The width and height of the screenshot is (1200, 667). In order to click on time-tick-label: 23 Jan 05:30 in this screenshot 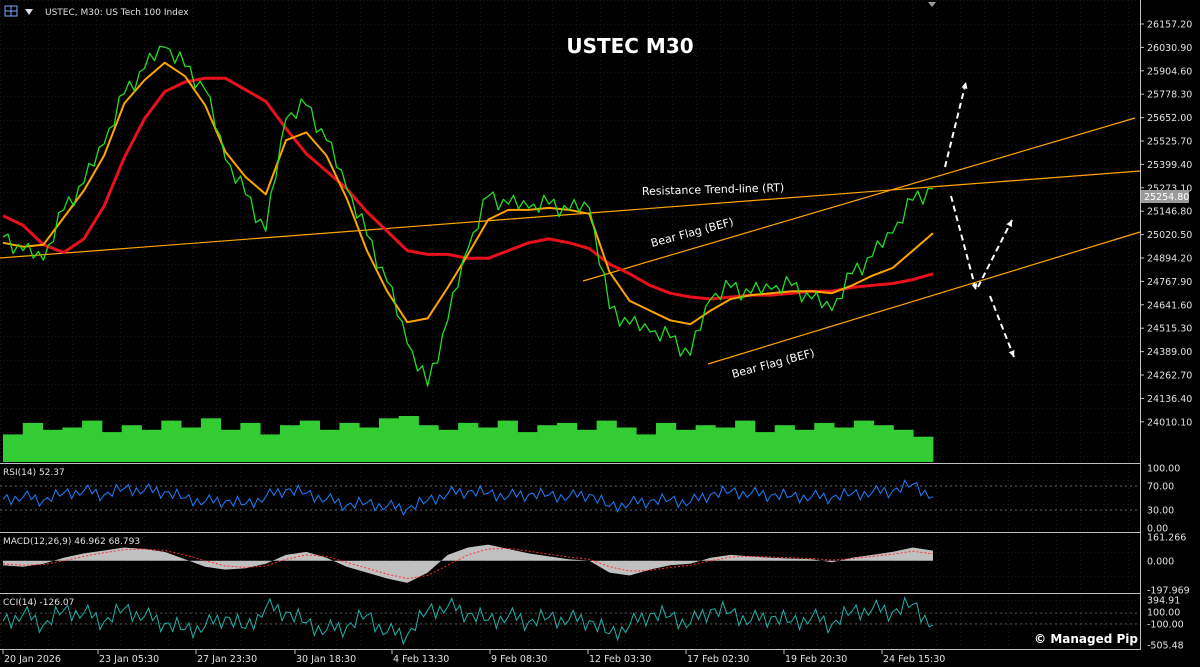, I will do `click(129, 659)`.